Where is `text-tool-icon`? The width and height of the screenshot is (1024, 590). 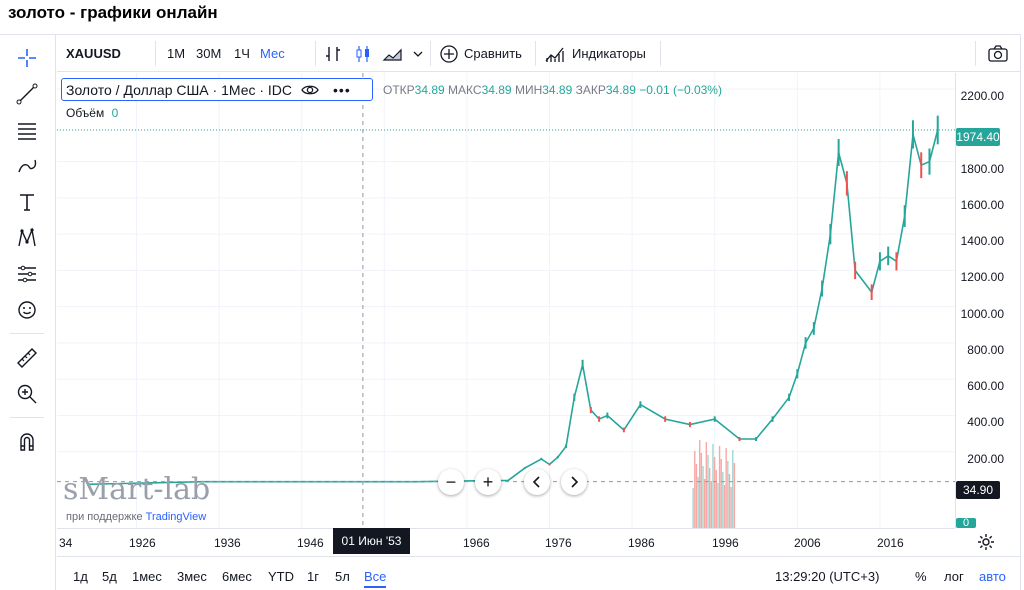
text-tool-icon is located at coordinates (27, 202).